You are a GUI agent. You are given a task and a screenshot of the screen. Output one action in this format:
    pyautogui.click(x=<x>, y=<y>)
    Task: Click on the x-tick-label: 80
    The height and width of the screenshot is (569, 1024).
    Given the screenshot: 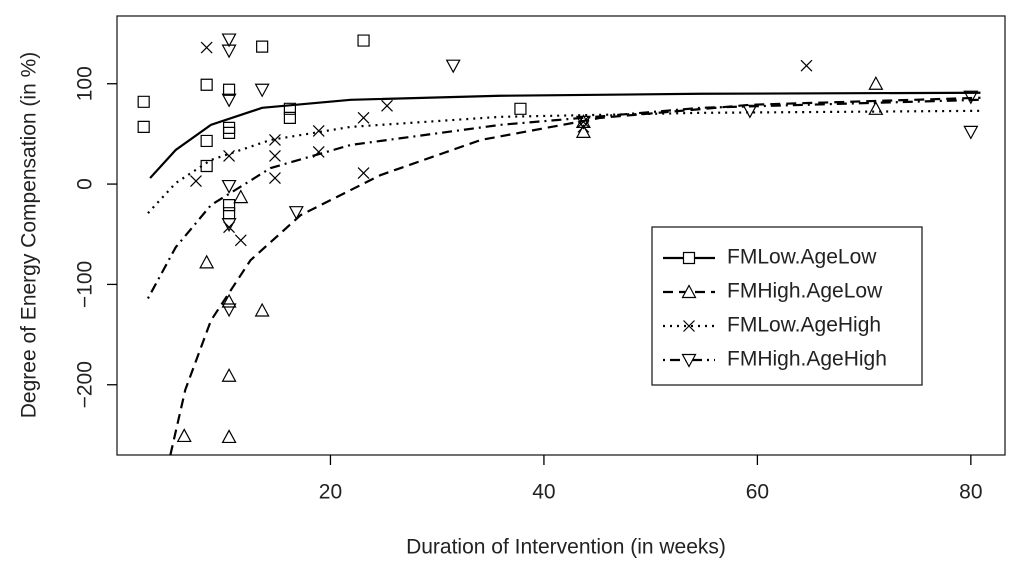 What is the action you would take?
    pyautogui.click(x=970, y=492)
    